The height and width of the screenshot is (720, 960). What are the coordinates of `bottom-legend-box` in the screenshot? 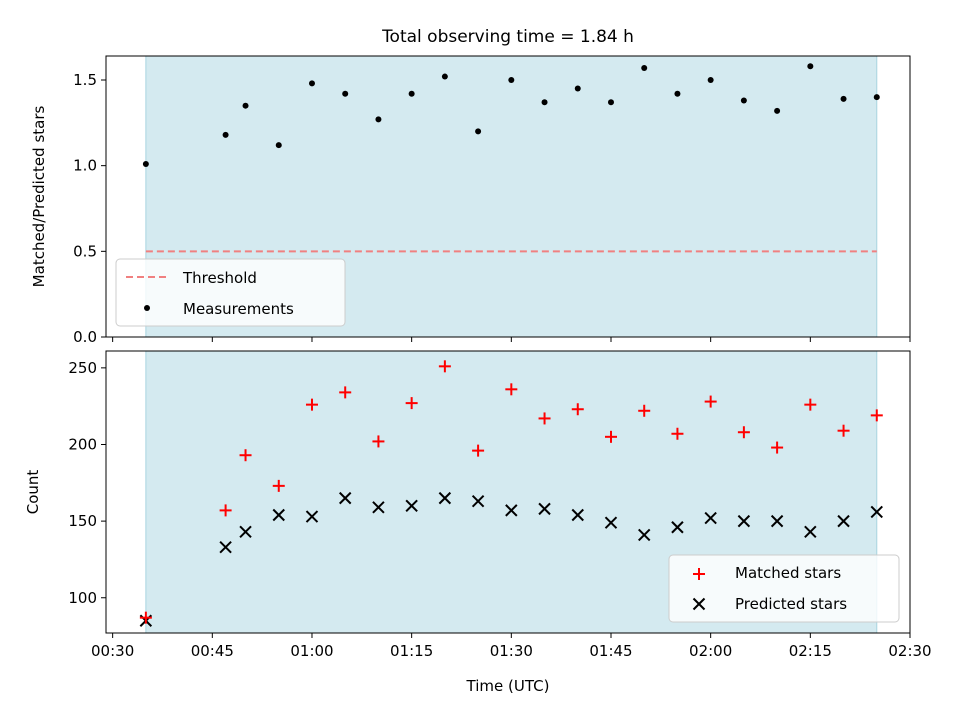 It's located at (784, 588).